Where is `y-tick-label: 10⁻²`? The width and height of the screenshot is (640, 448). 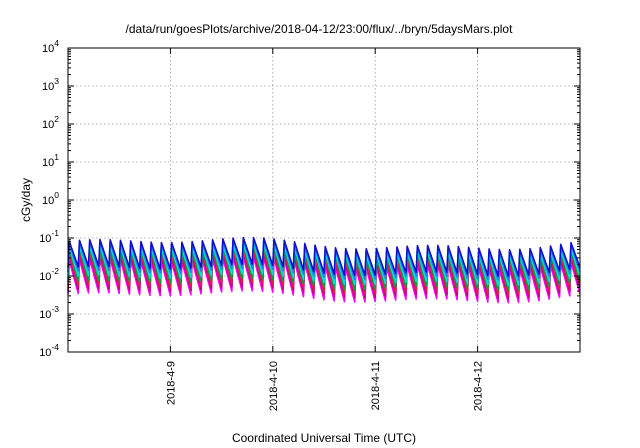
y-tick-label: 10⁻² is located at coordinates (49, 274).